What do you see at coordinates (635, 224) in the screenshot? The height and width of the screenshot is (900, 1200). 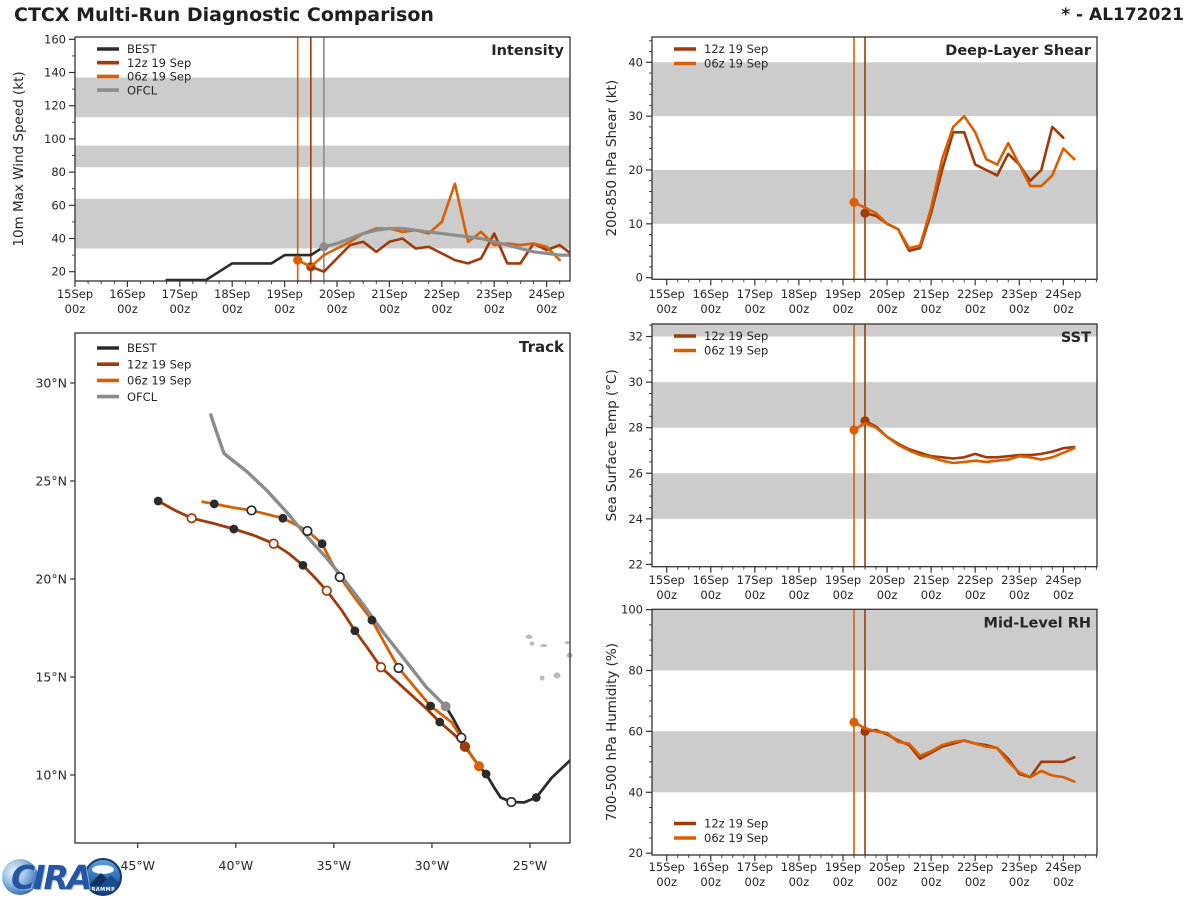 I see `y-tick-label: 10` at bounding box center [635, 224].